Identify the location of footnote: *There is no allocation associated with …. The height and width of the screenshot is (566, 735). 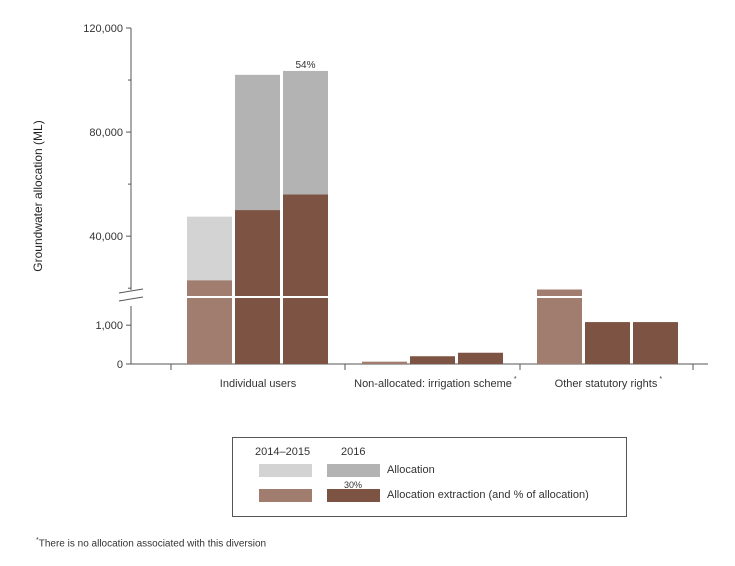
(151, 543).